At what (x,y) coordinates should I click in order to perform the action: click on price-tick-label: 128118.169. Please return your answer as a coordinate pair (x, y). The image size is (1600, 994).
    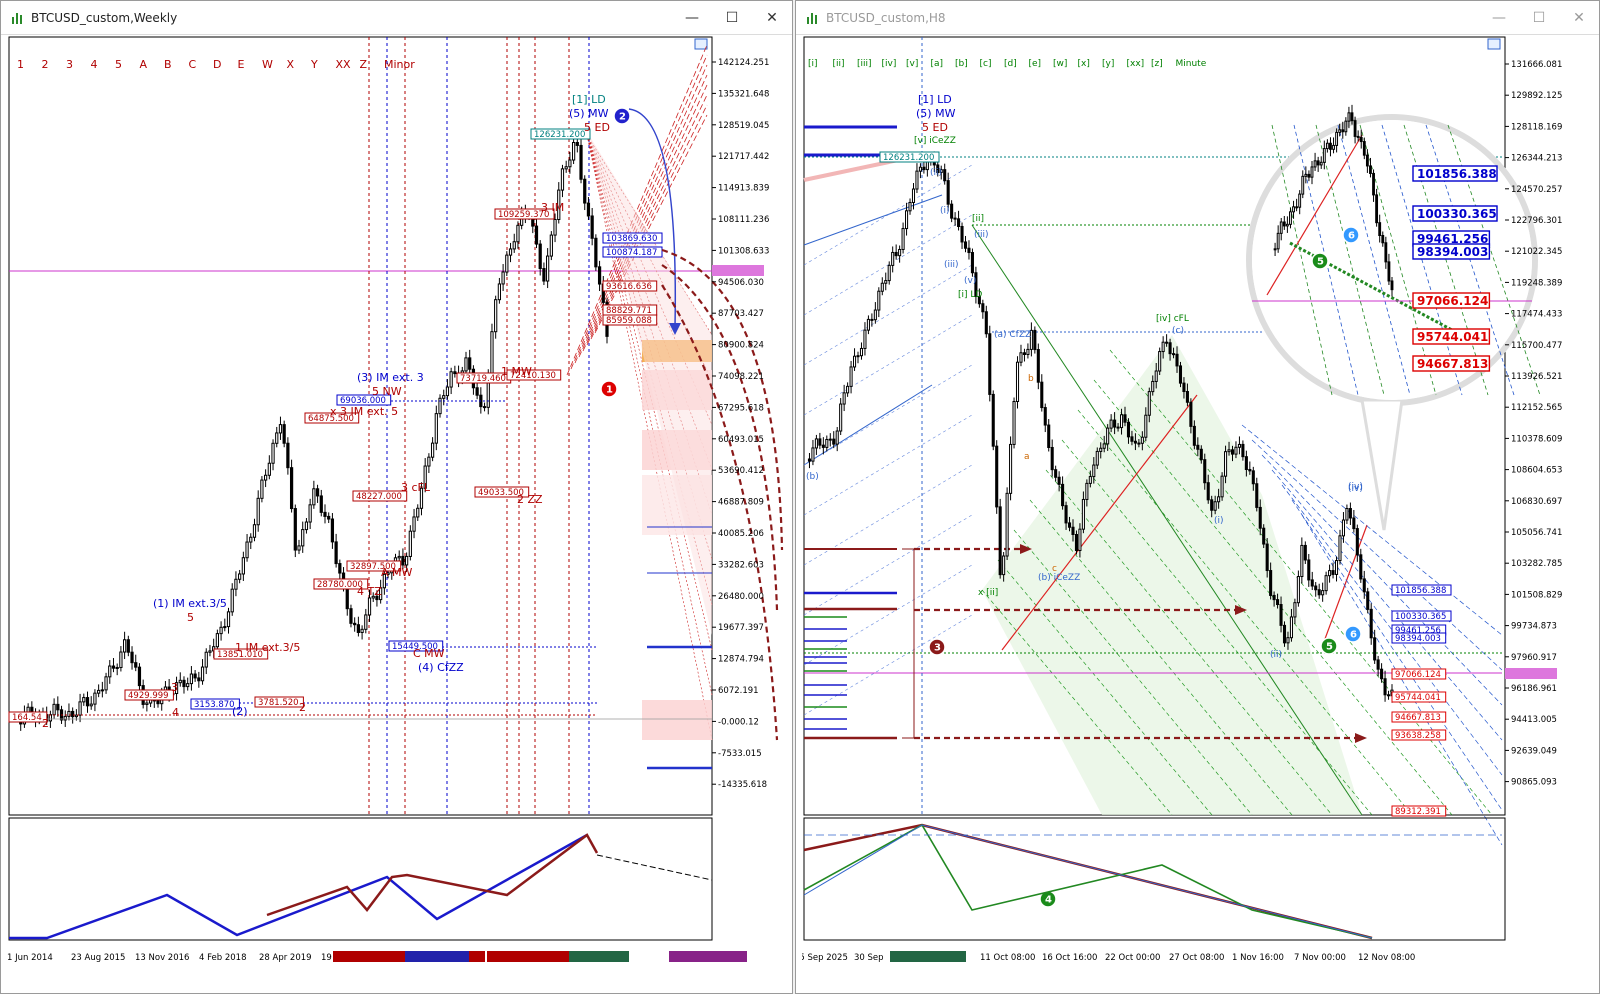
    Looking at the image, I should click on (1536, 127).